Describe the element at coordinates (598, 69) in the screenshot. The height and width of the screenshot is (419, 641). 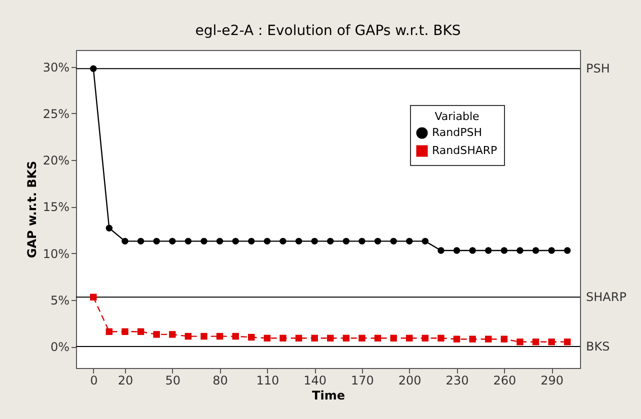
I see `ref-line-label: PSH` at that location.